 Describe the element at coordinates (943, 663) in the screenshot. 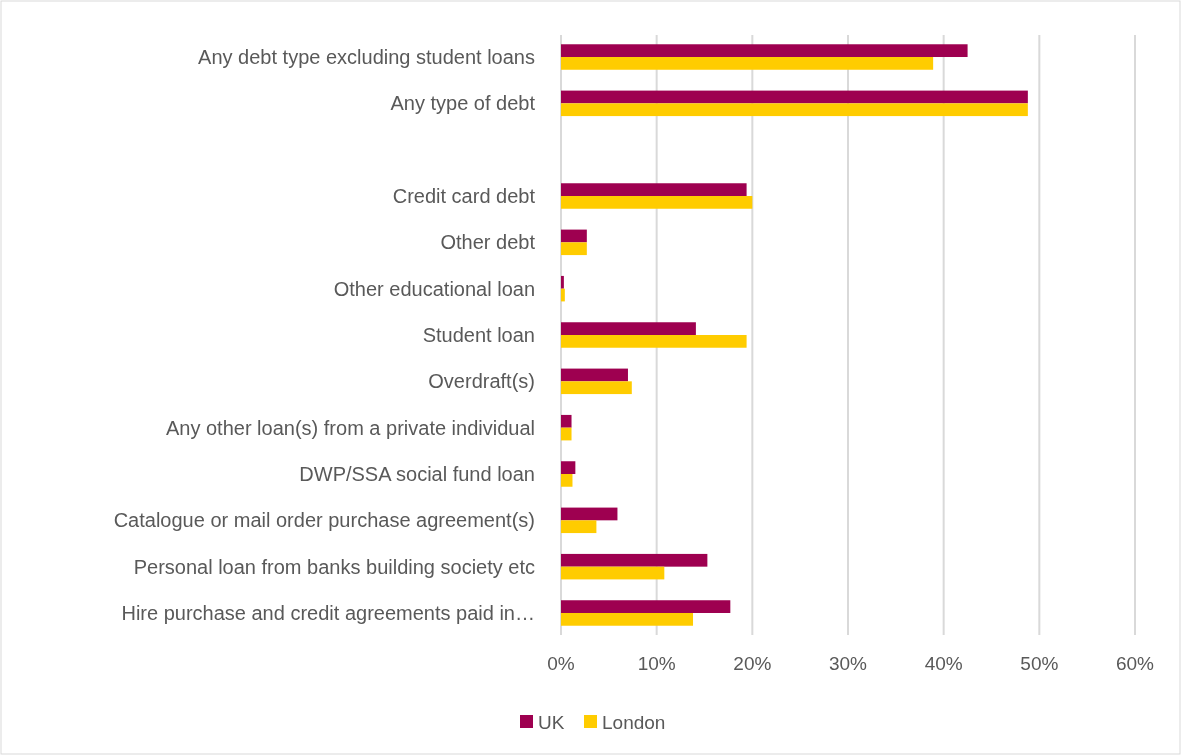

I see `x-tick-label: 40%` at that location.